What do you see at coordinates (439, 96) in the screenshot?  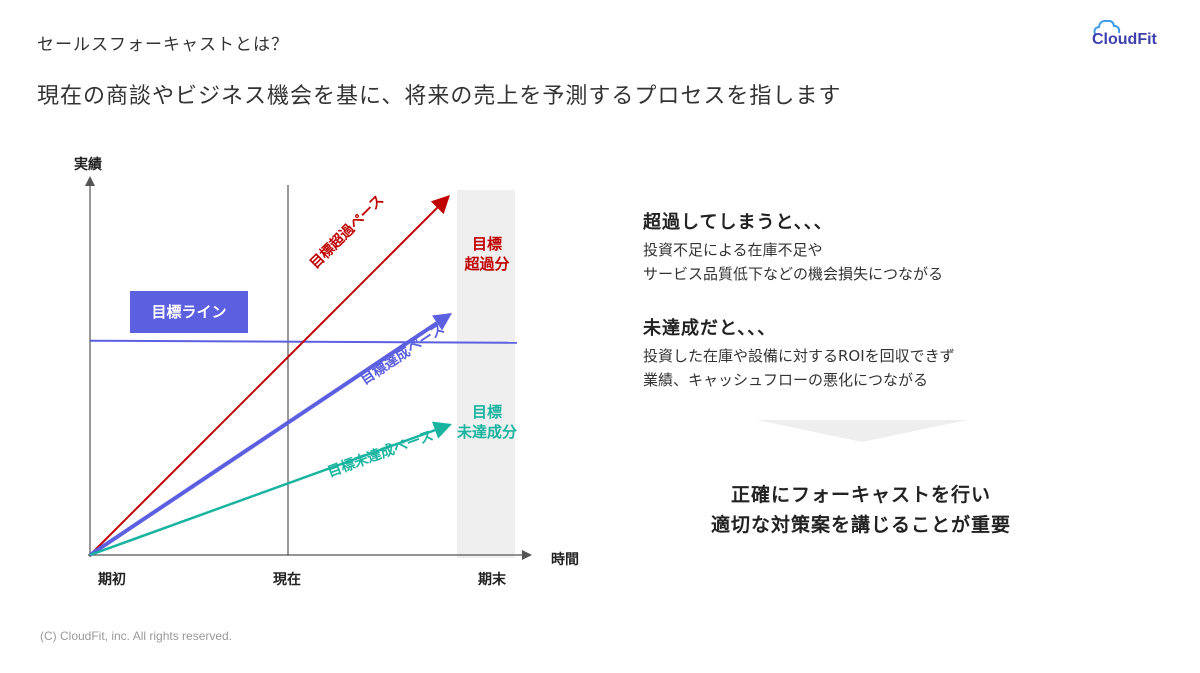 I see `page-headline: 現在の商談やビジネス機会を基に、将来の売上を予測するプロセスを指します` at bounding box center [439, 96].